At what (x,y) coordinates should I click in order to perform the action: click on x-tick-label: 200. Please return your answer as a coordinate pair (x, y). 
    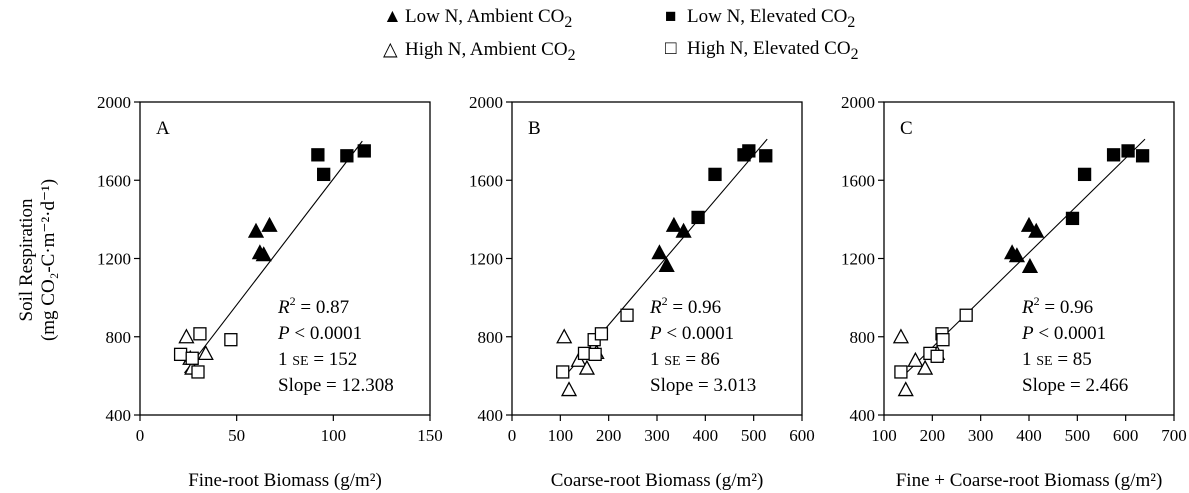
    Looking at the image, I should click on (609, 435).